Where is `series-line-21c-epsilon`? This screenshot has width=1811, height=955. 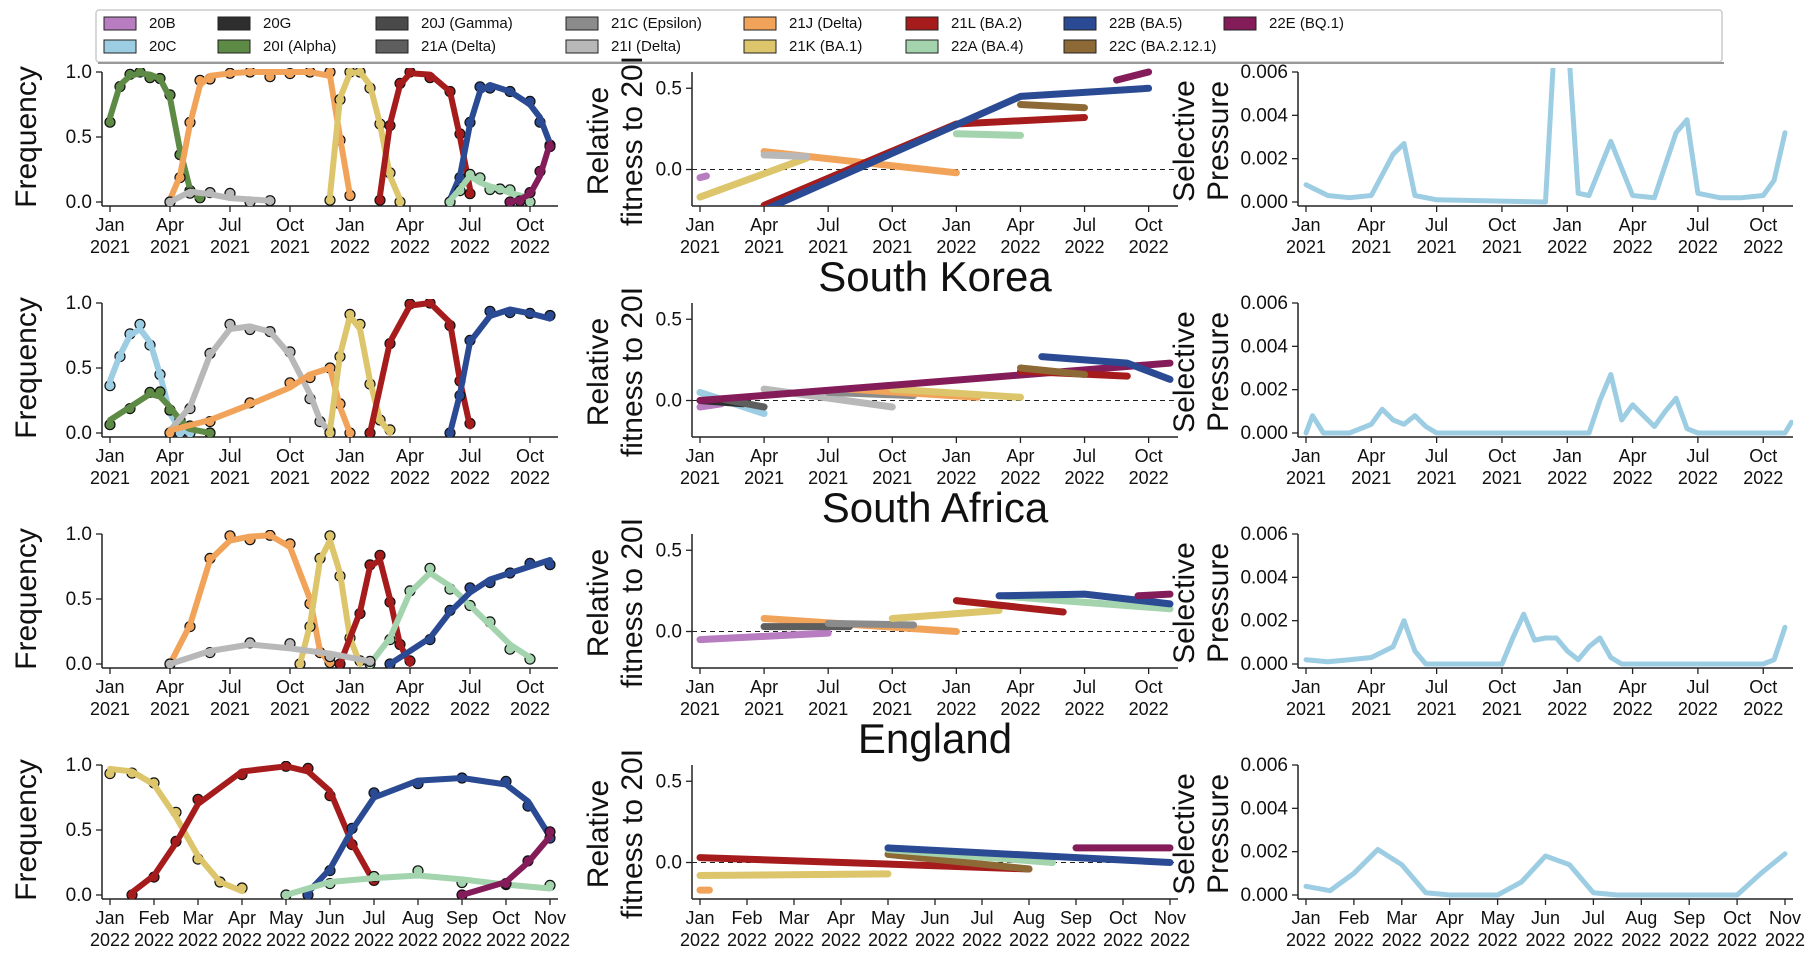 series-line-21c-epsilon is located at coordinates (871, 624).